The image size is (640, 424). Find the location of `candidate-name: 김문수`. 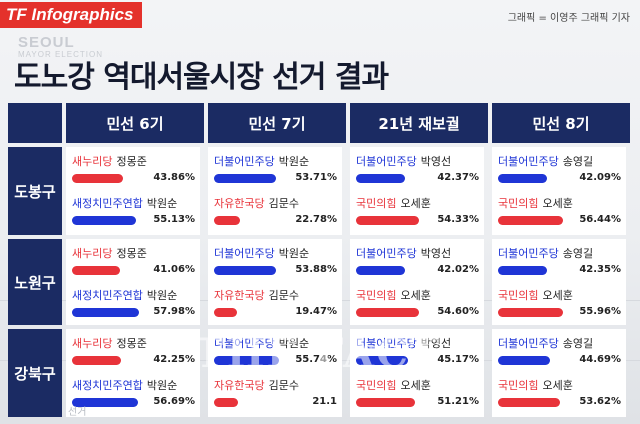

candidate-name: 김문수 is located at coordinates (283, 385).